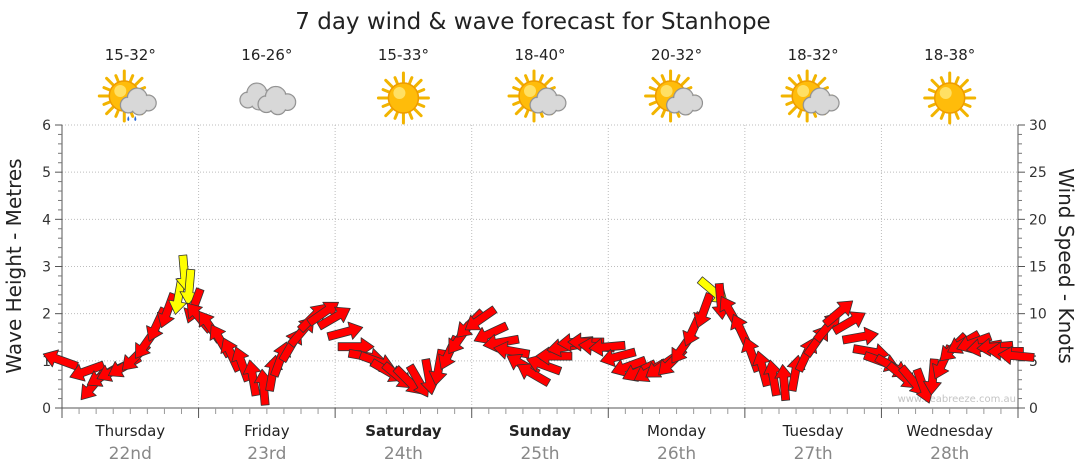  I want to click on day-temp: 15-32°, so click(130, 55).